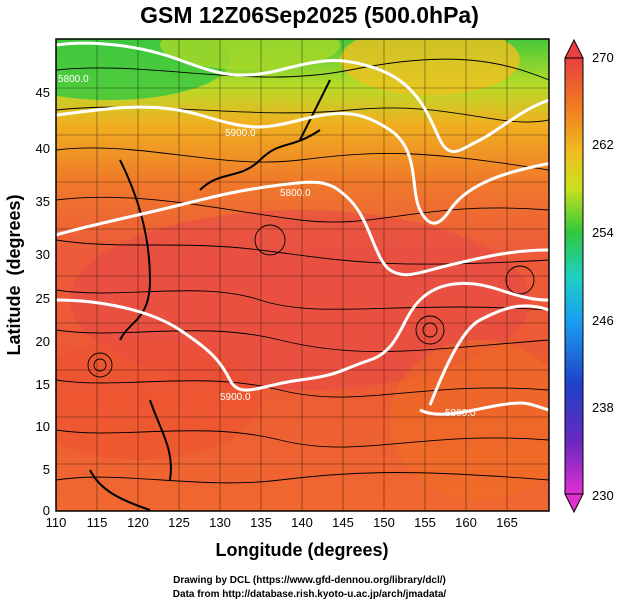  Describe the element at coordinates (603, 232) in the screenshot. I see `colorbar-tick-label: 254` at that location.